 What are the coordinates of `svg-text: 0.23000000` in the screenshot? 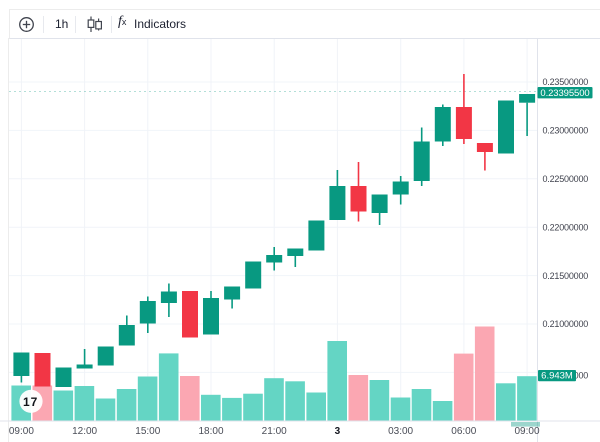 It's located at (566, 131).